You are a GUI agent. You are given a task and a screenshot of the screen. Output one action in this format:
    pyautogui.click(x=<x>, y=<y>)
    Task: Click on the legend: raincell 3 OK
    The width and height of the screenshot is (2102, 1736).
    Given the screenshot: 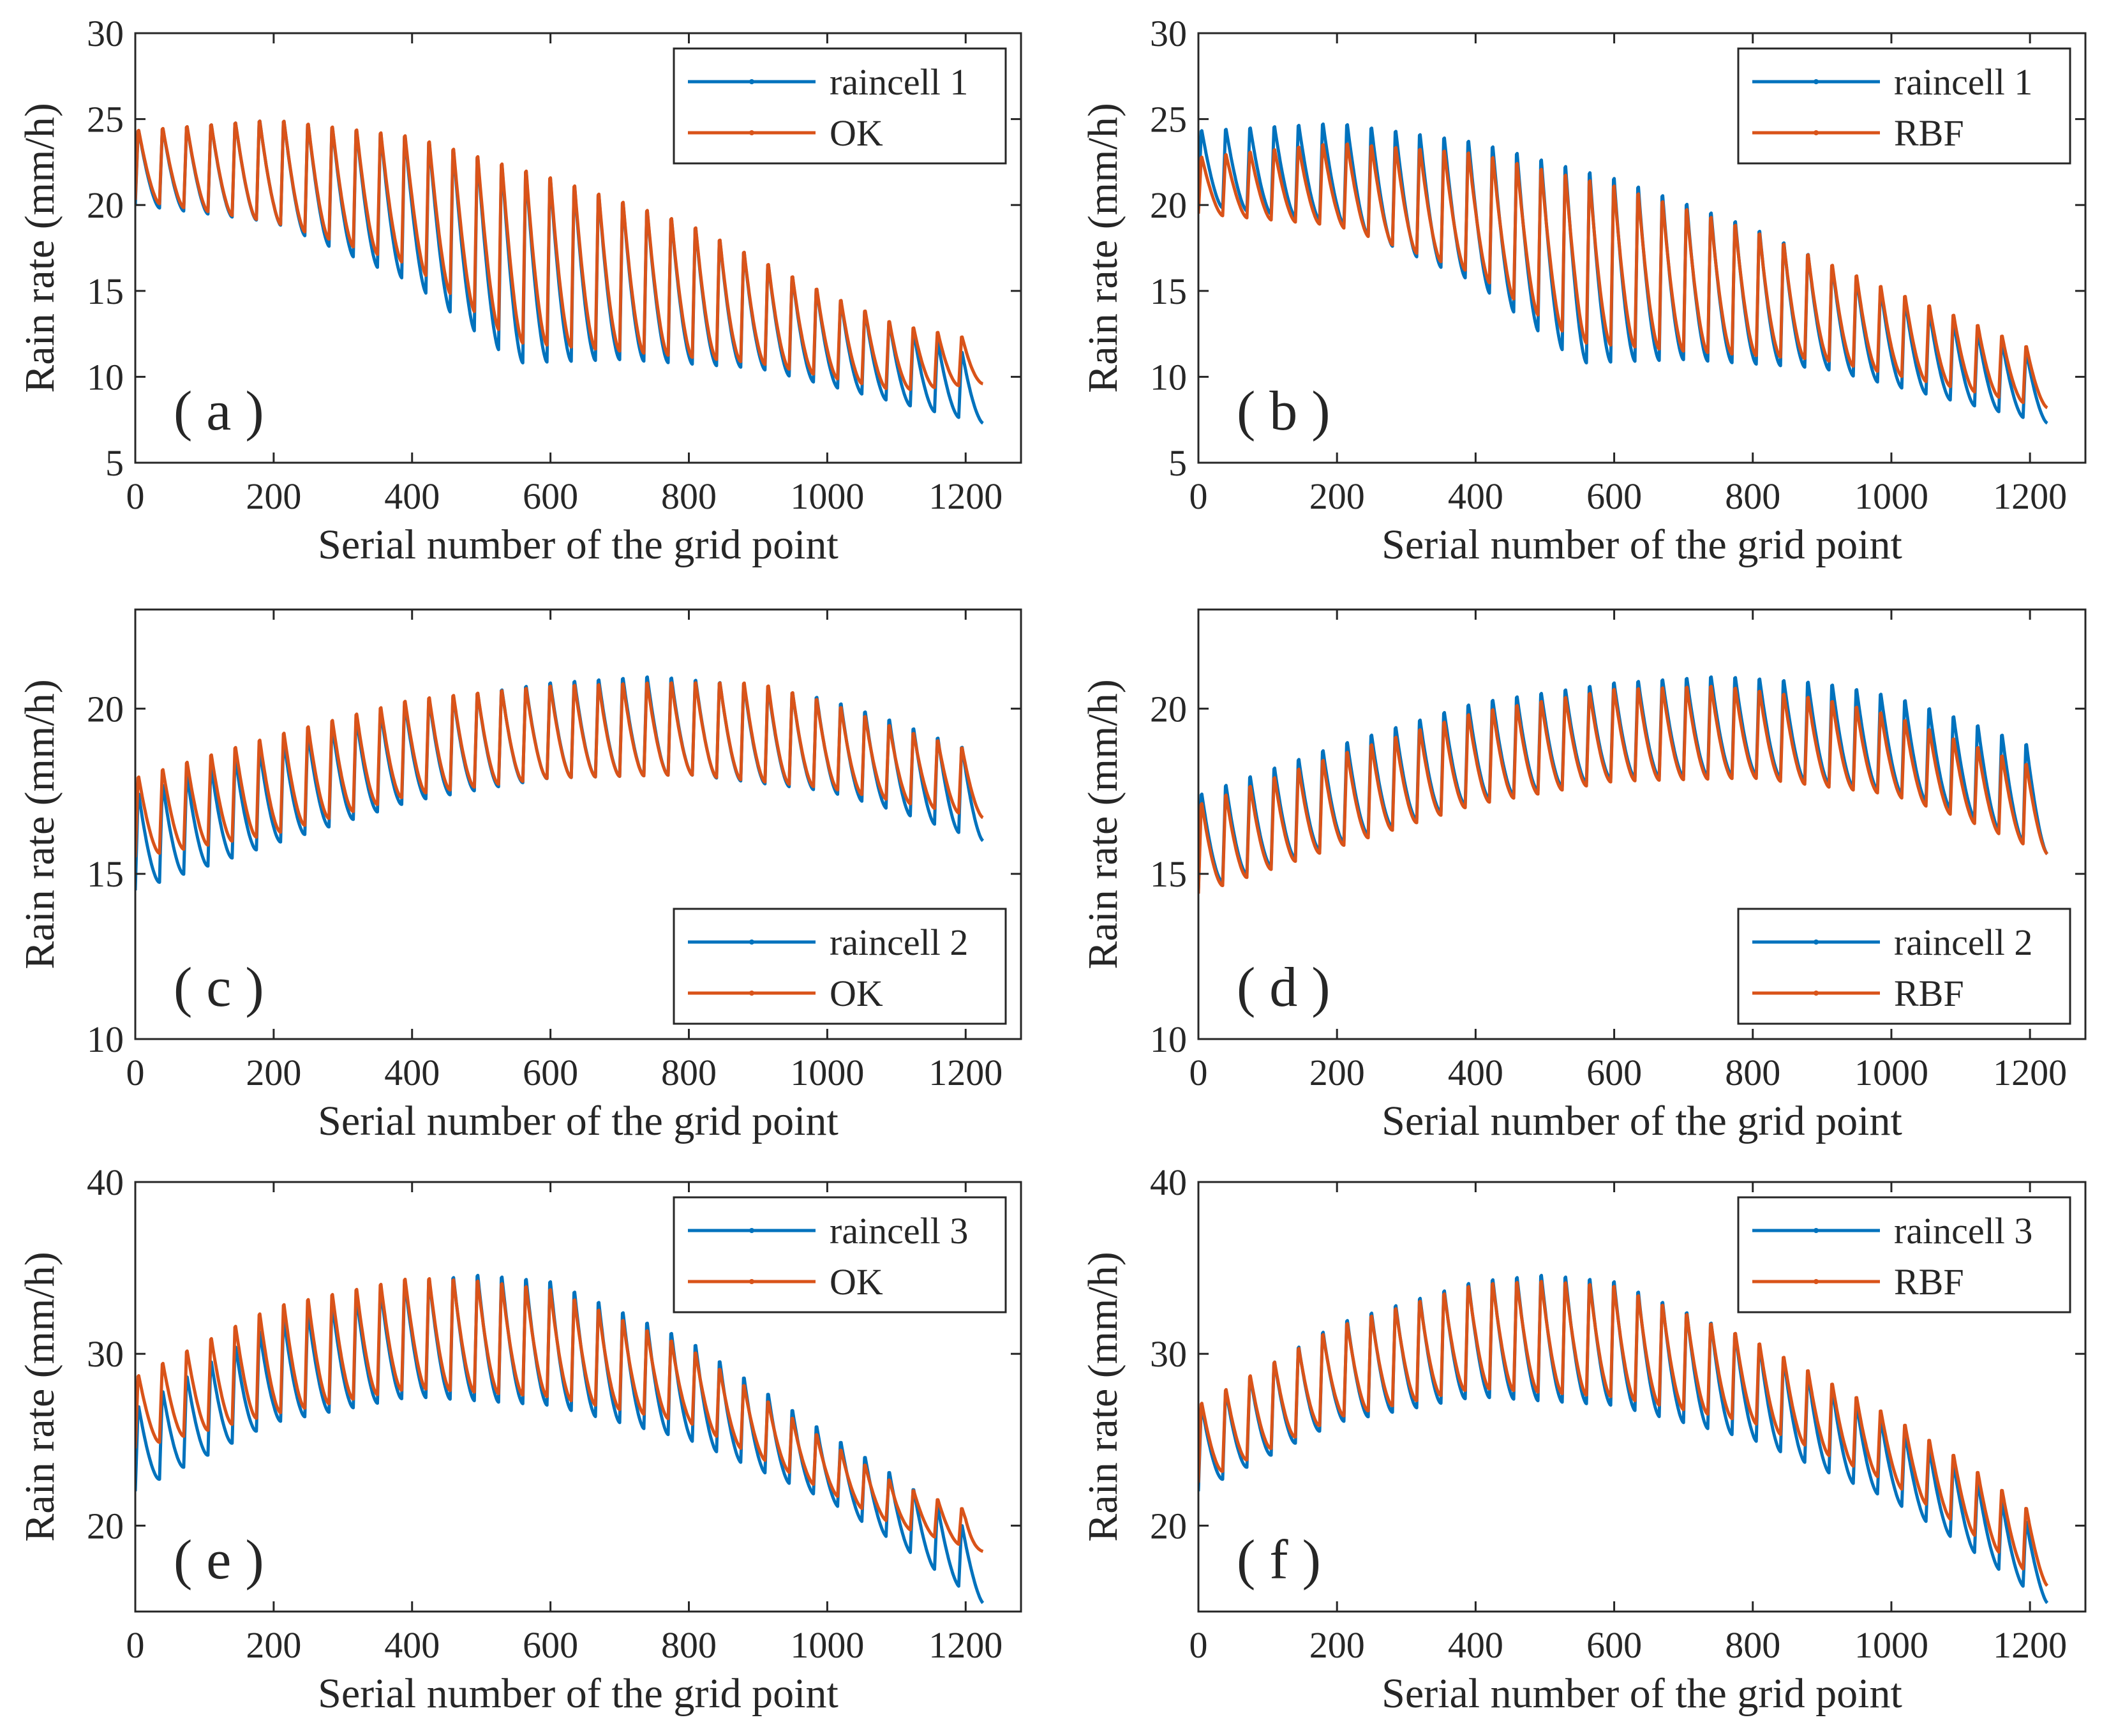 What is the action you would take?
    pyautogui.click(x=840, y=1254)
    